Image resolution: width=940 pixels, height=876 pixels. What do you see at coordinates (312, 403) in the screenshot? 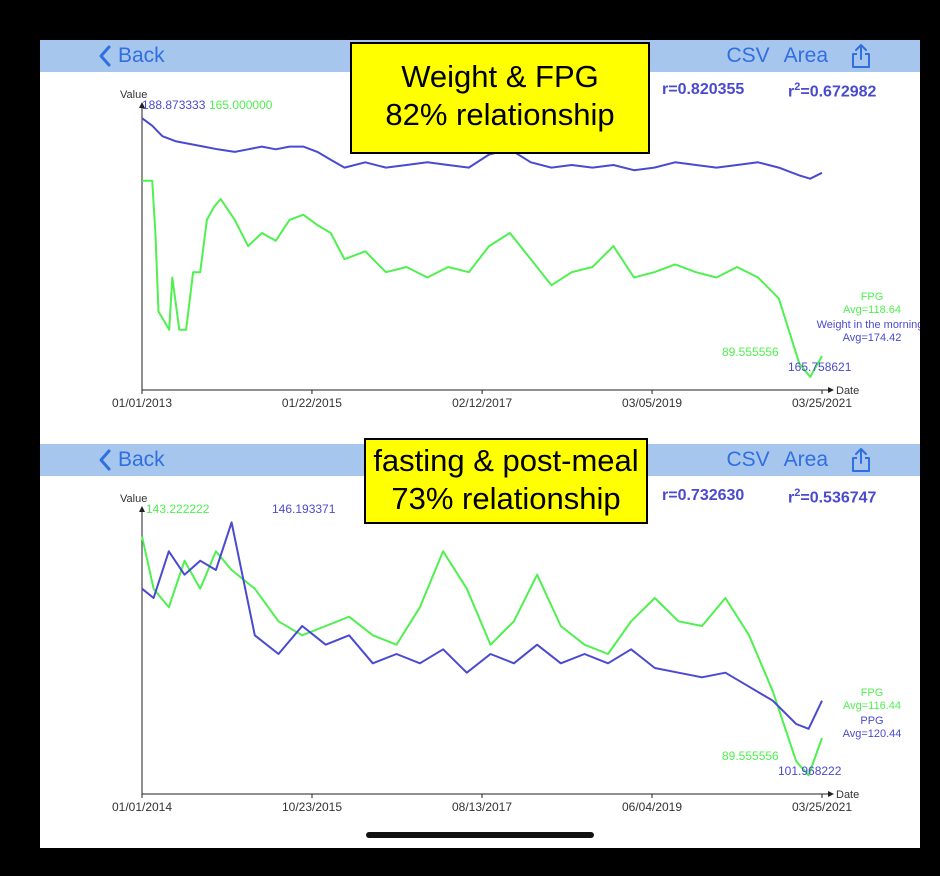
I see `x-tick-label: 01/22/2015` at bounding box center [312, 403].